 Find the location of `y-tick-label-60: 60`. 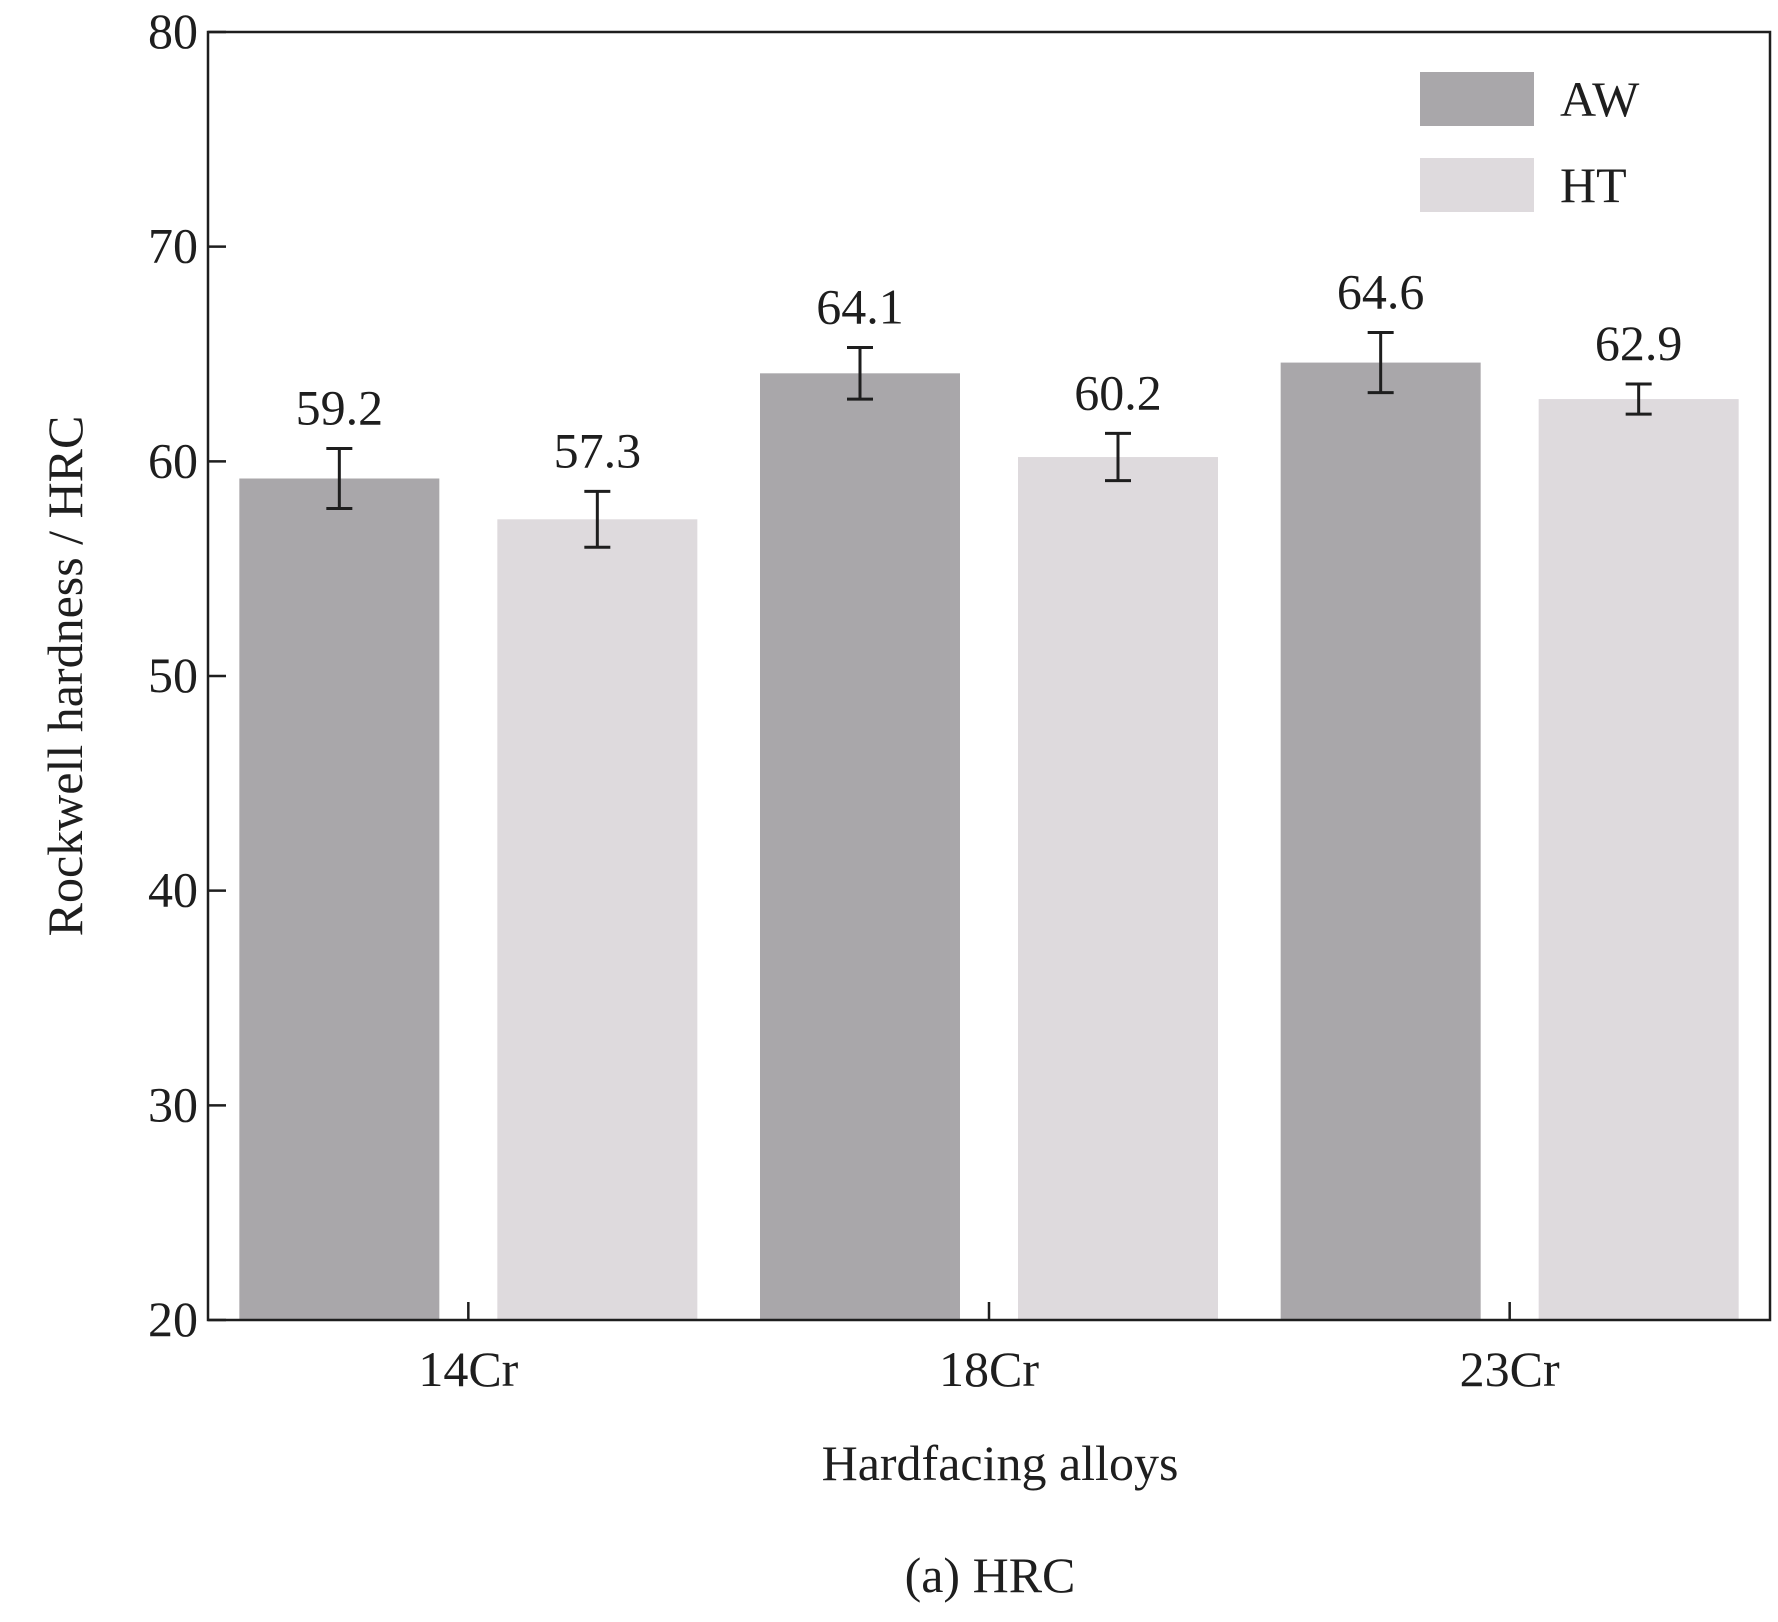

y-tick-label-60: 60 is located at coordinates (173, 460).